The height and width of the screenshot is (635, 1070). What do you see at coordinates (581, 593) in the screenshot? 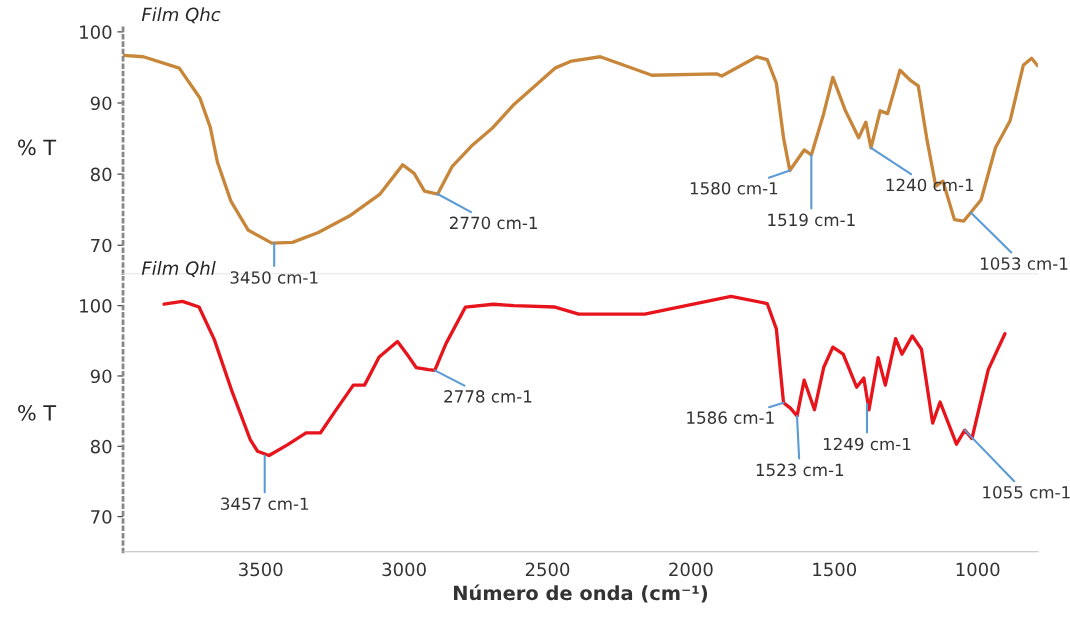
I see `x-axis-title: Número de onda (cm⁻¹)` at bounding box center [581, 593].